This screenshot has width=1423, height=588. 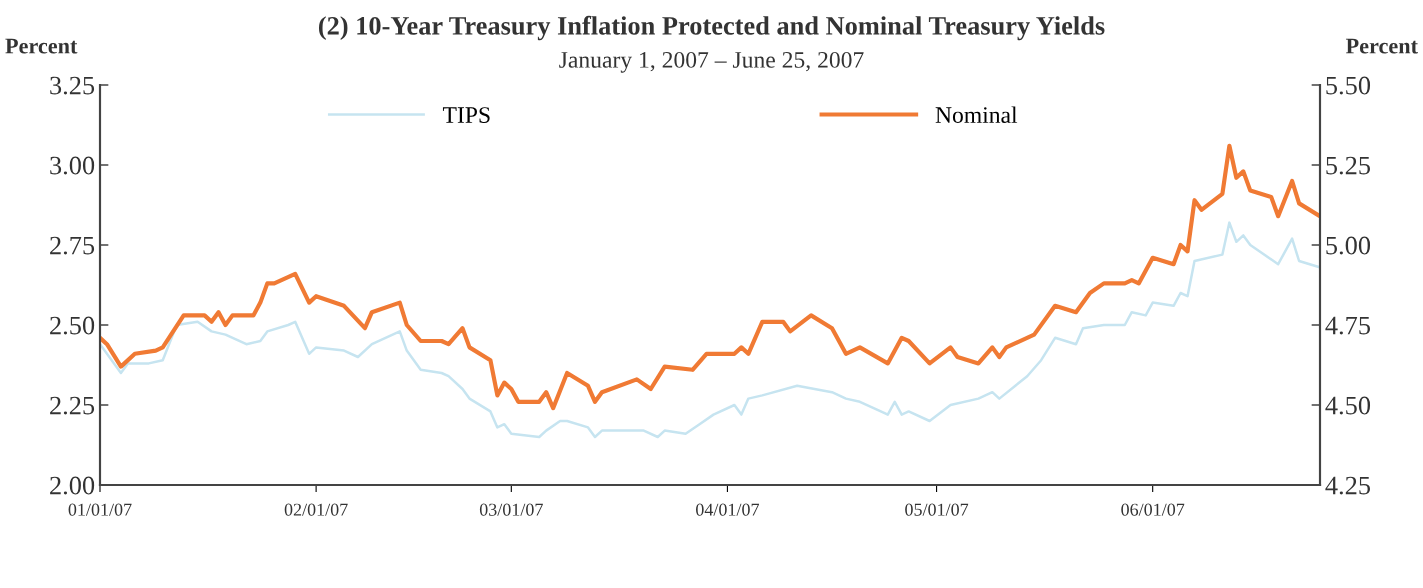 I want to click on y-tick-label: 3.00, so click(x=72, y=165).